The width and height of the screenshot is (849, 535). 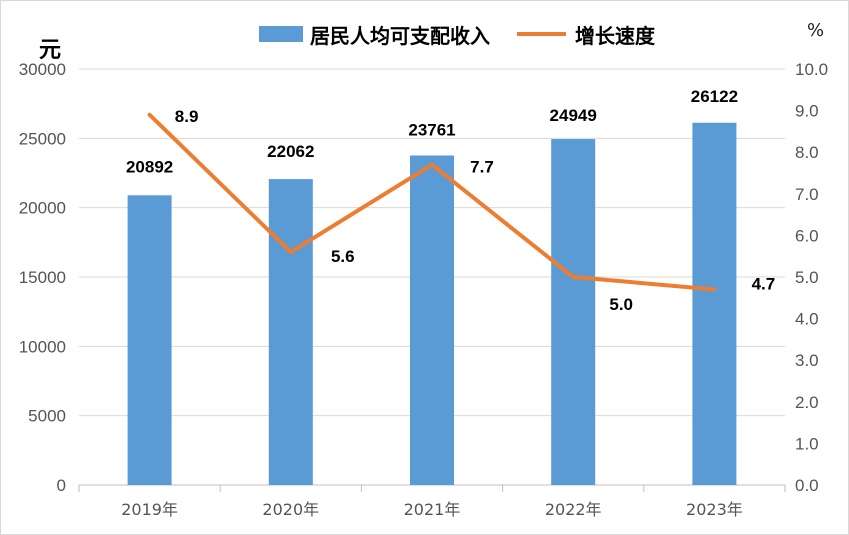 What do you see at coordinates (290, 509) in the screenshot?
I see `x-category-label: 2020年` at bounding box center [290, 509].